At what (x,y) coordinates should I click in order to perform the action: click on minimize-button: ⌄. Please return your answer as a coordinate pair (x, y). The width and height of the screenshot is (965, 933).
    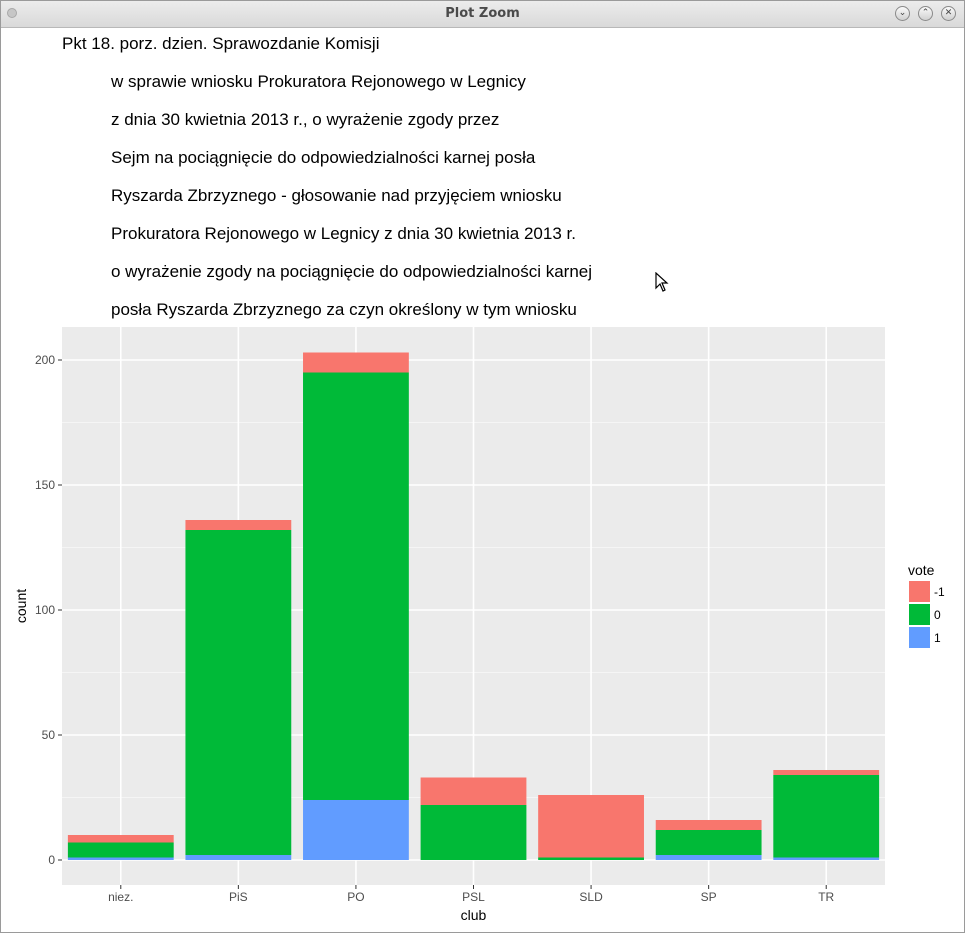
    Looking at the image, I should click on (902, 13).